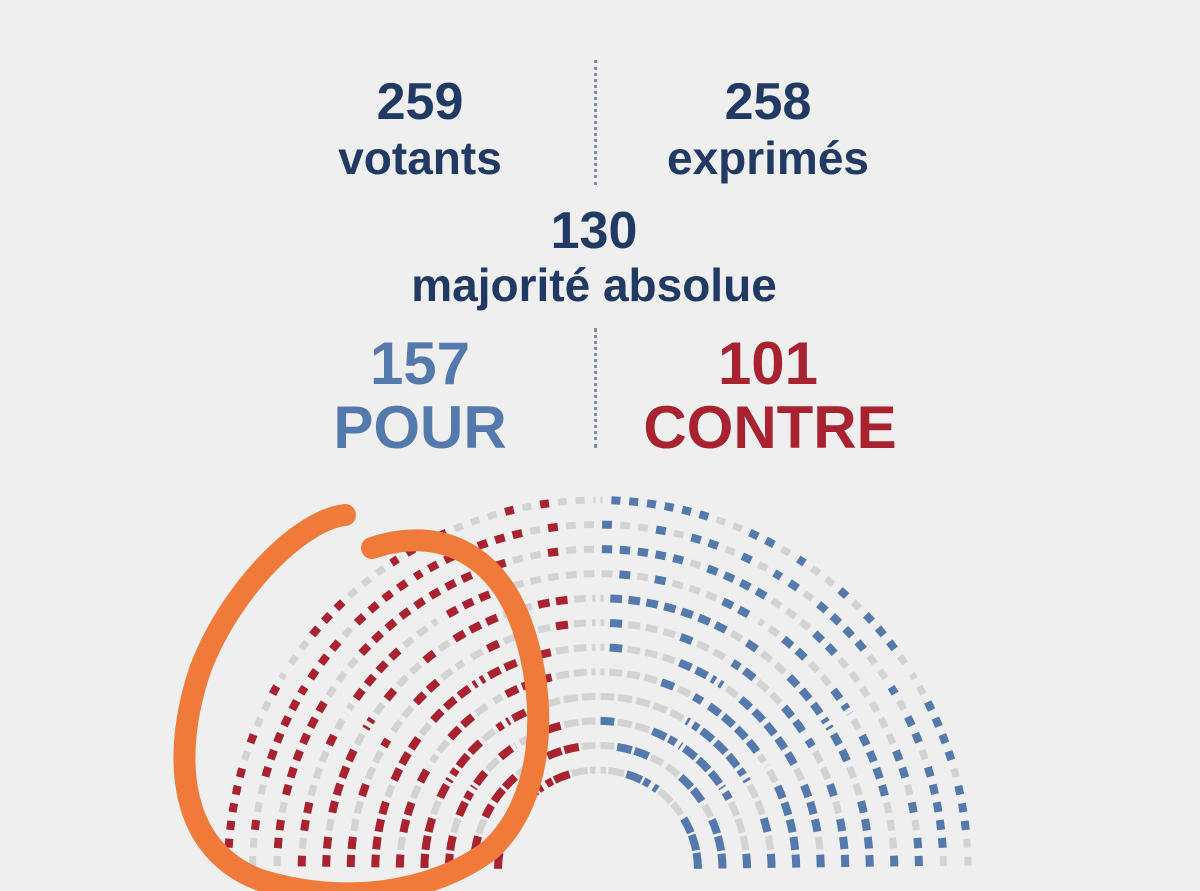 The height and width of the screenshot is (891, 1200). What do you see at coordinates (768, 102) in the screenshot?
I see `exprimes-count: 258` at bounding box center [768, 102].